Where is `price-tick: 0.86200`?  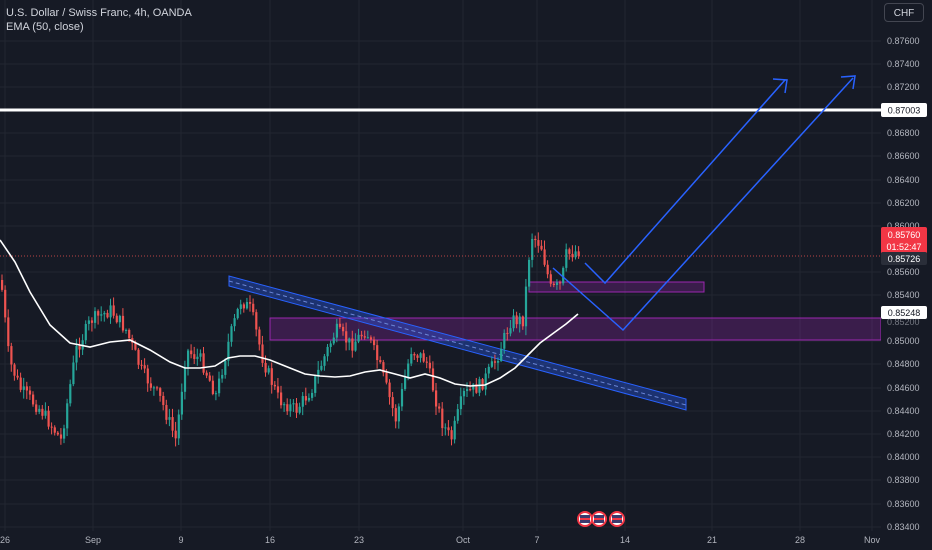 price-tick: 0.86200 is located at coordinates (903, 203).